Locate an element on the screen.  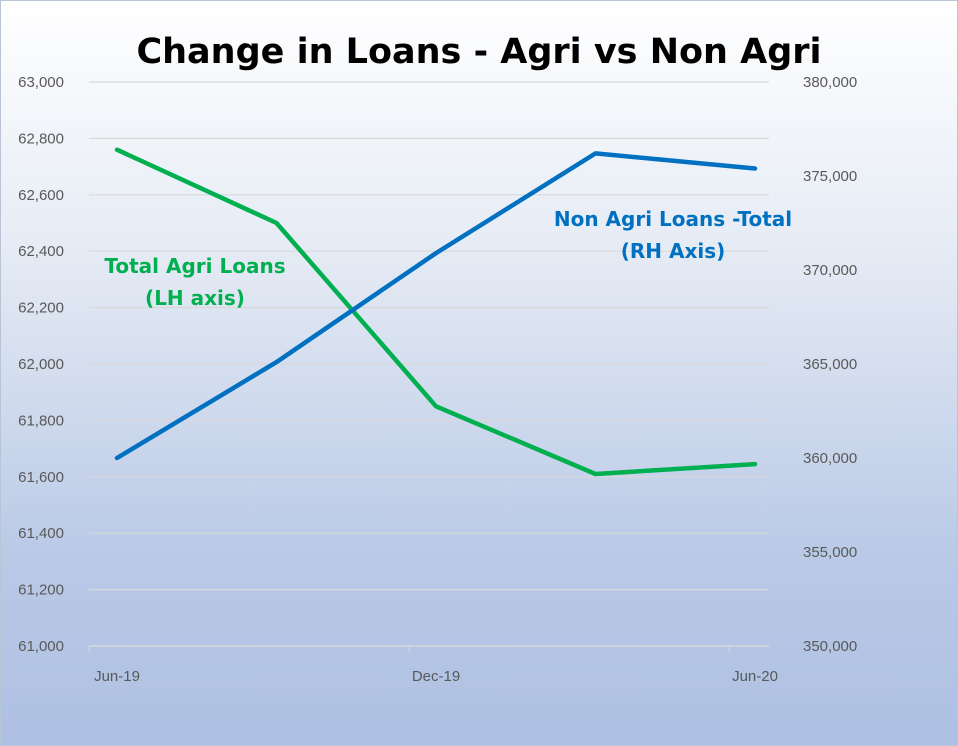
non-agri-loans-annotation: Non Agri Loans -Total (RH Axis) is located at coordinates (673, 235).